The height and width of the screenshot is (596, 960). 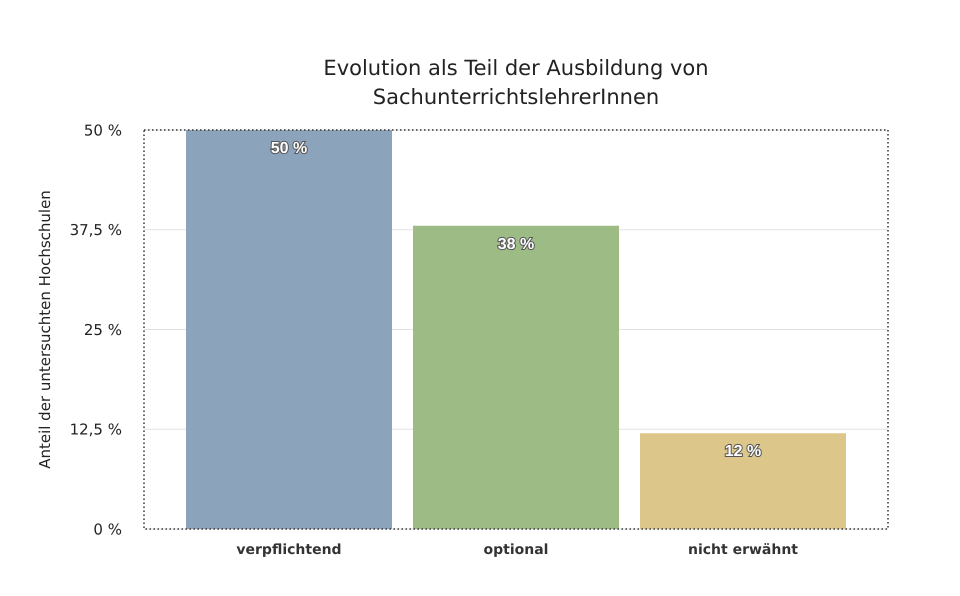 What do you see at coordinates (516, 244) in the screenshot?
I see `data-label: 38 %` at bounding box center [516, 244].